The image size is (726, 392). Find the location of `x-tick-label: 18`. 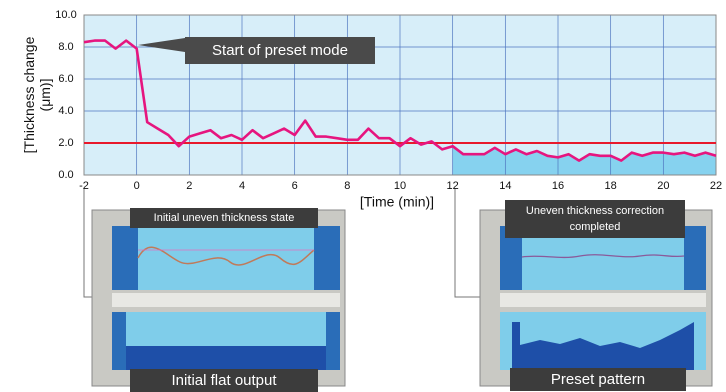

x-tick-label: 18 is located at coordinates (611, 186).